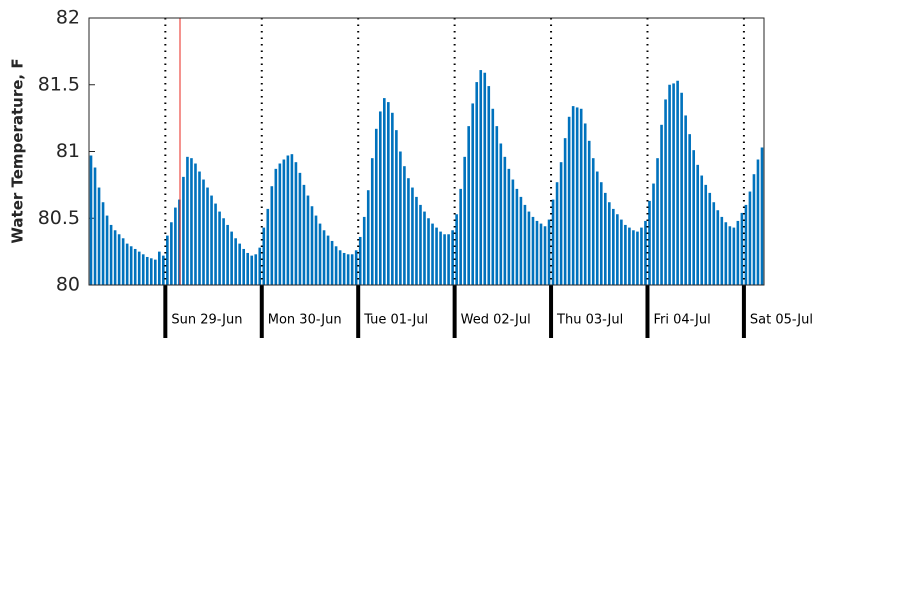 Image resolution: width=900 pixels, height=600 pixels. Describe the element at coordinates (206, 320) in the screenshot. I see `x-tick-label: Sun 29-Jun` at that location.